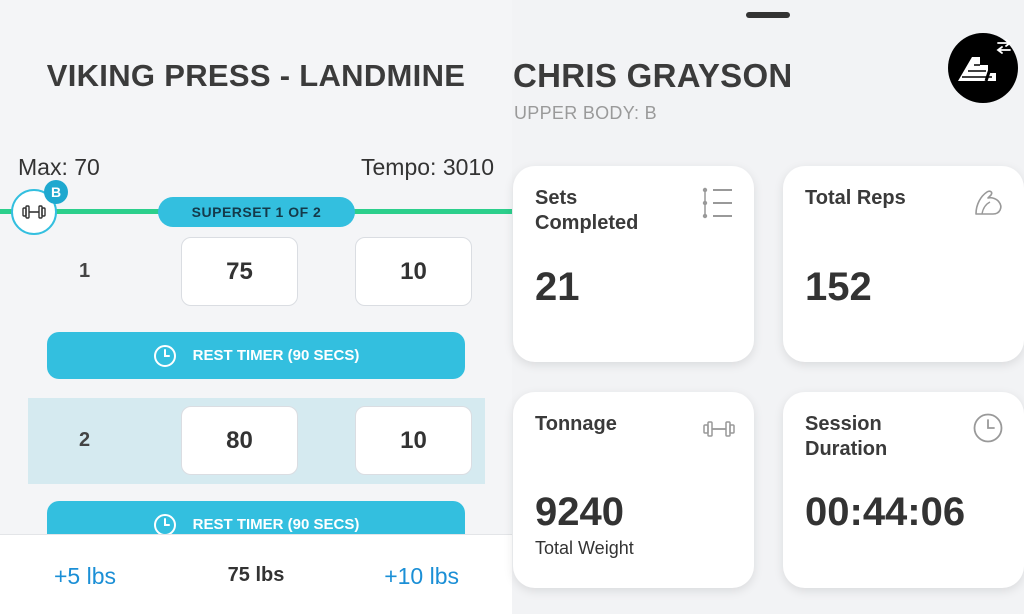 The height and width of the screenshot is (614, 1024). I want to click on set-weight-input: 75, so click(239, 271).